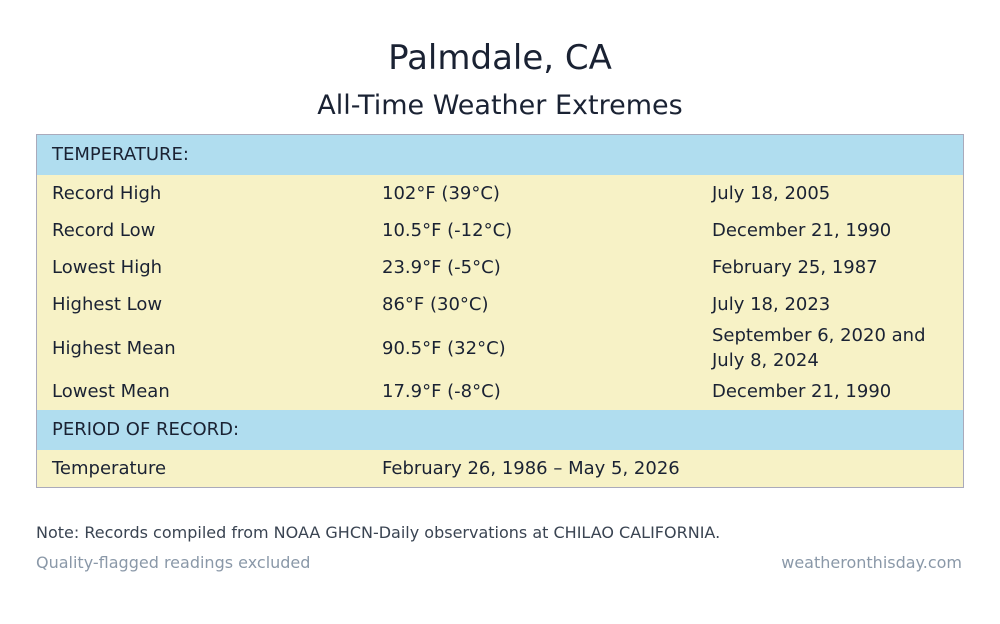  Describe the element at coordinates (500, 105) in the screenshot. I see `subtitle: All-Time Weather Extremes` at that location.